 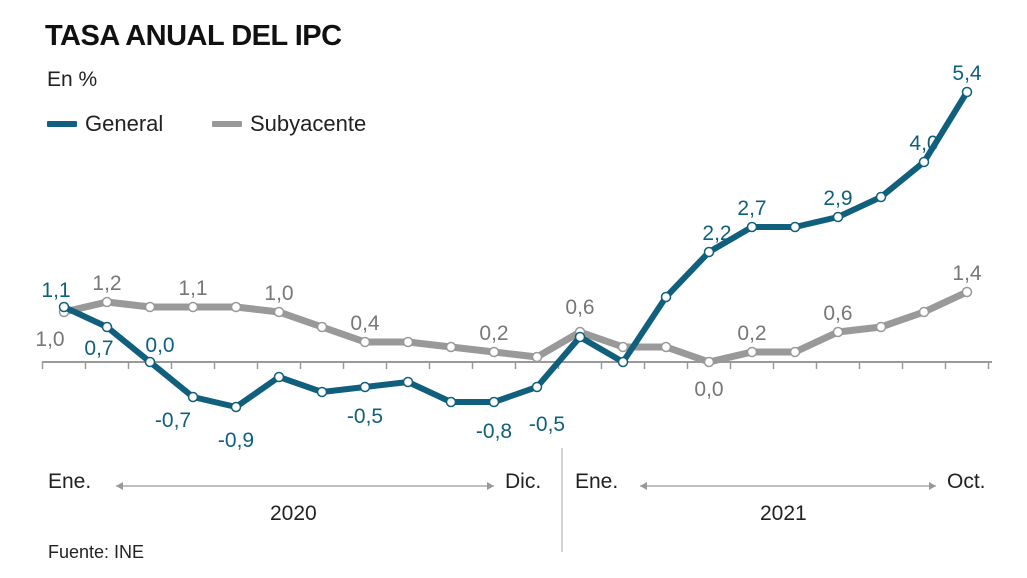 I want to click on legend-label-general: General, so click(x=124, y=123).